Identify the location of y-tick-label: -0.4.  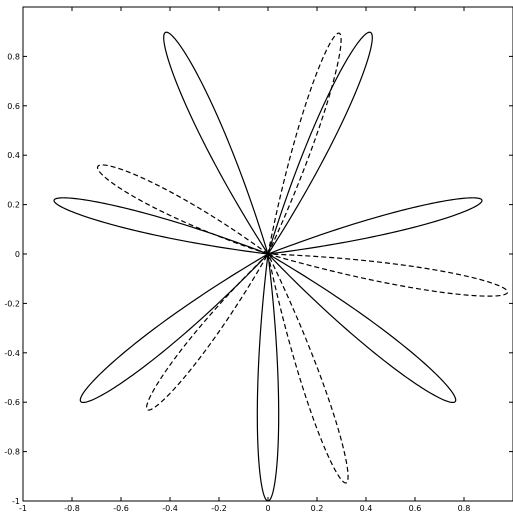
(12, 353).